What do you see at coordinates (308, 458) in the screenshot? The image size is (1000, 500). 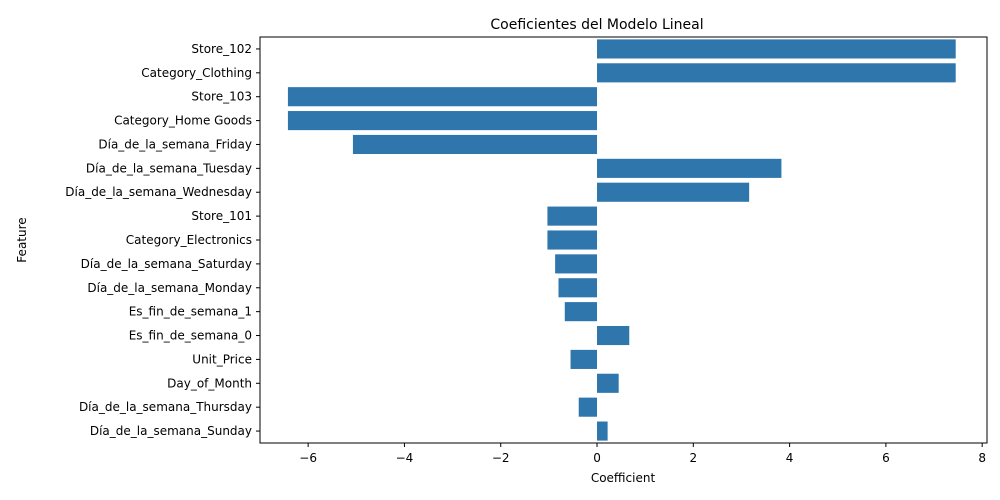 I see `x-tick-label: −6` at bounding box center [308, 458].